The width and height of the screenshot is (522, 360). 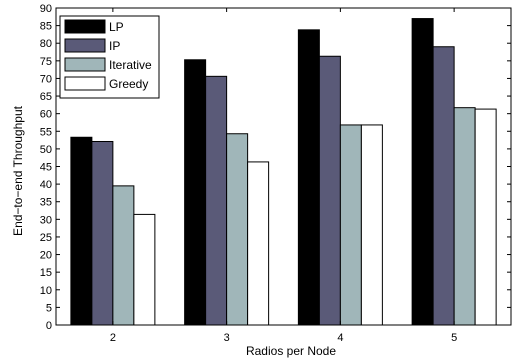 I want to click on legend-label-lp: LP, so click(x=116, y=27).